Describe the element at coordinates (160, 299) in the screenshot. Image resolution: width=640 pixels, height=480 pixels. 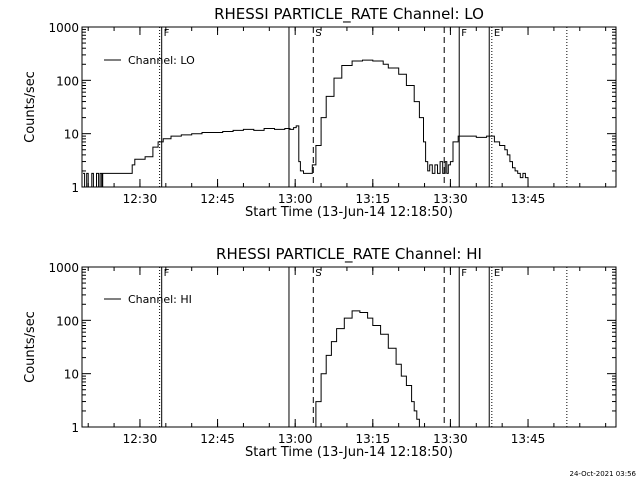
I see `legend-label: Channel: HI` at that location.